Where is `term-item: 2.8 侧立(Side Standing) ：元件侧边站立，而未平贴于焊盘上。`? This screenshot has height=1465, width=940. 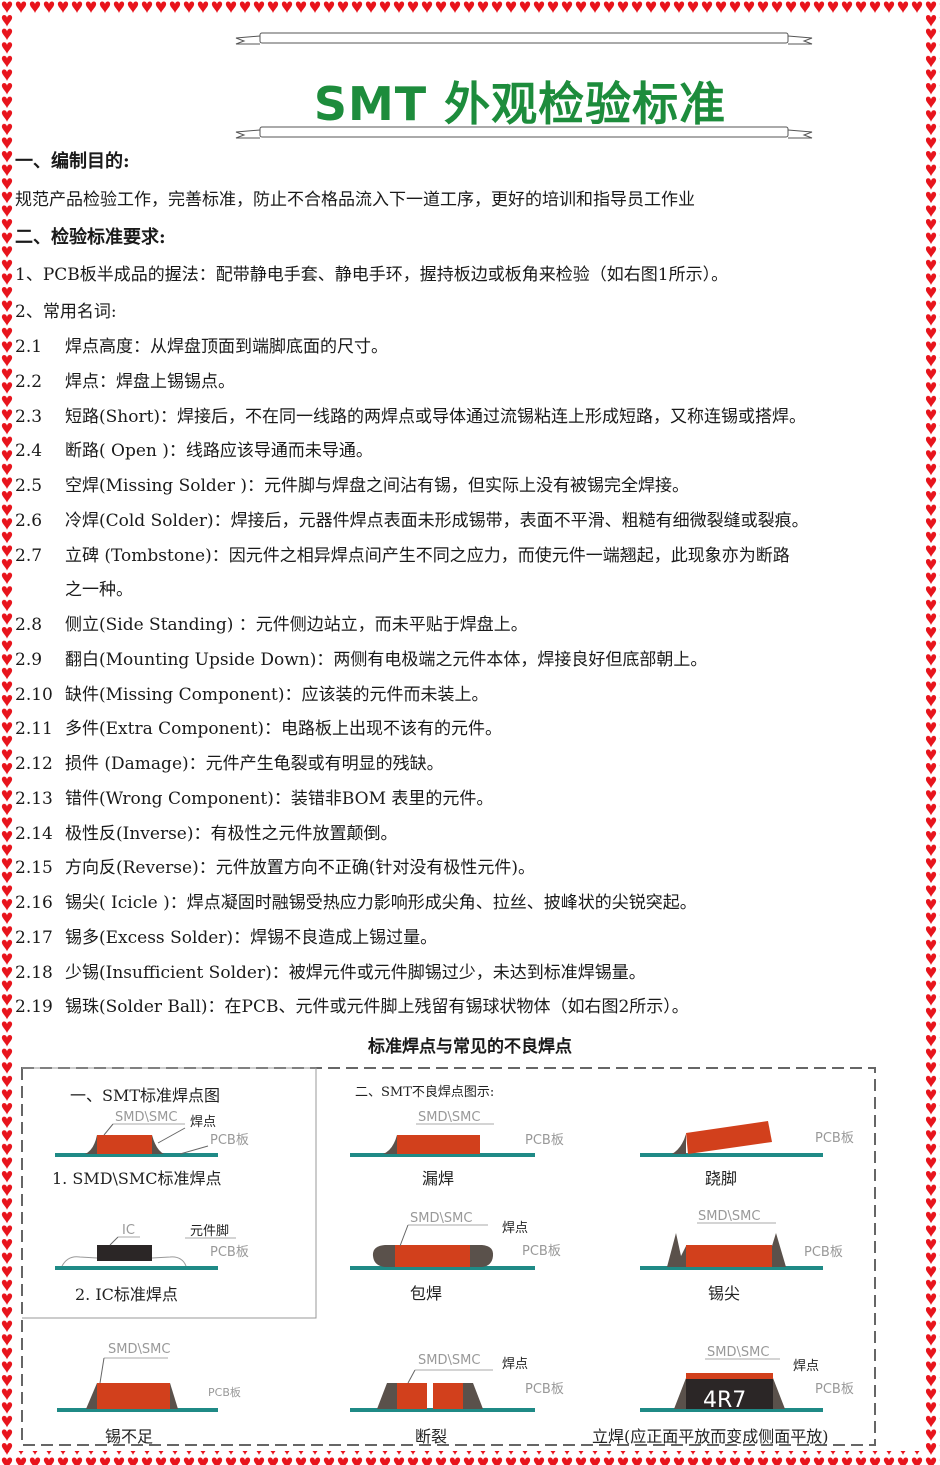
term-item: 2.8 侧立(Side Standing) ：元件侧边站立，而未平贴于焊盘上。 is located at coordinates (271, 625).